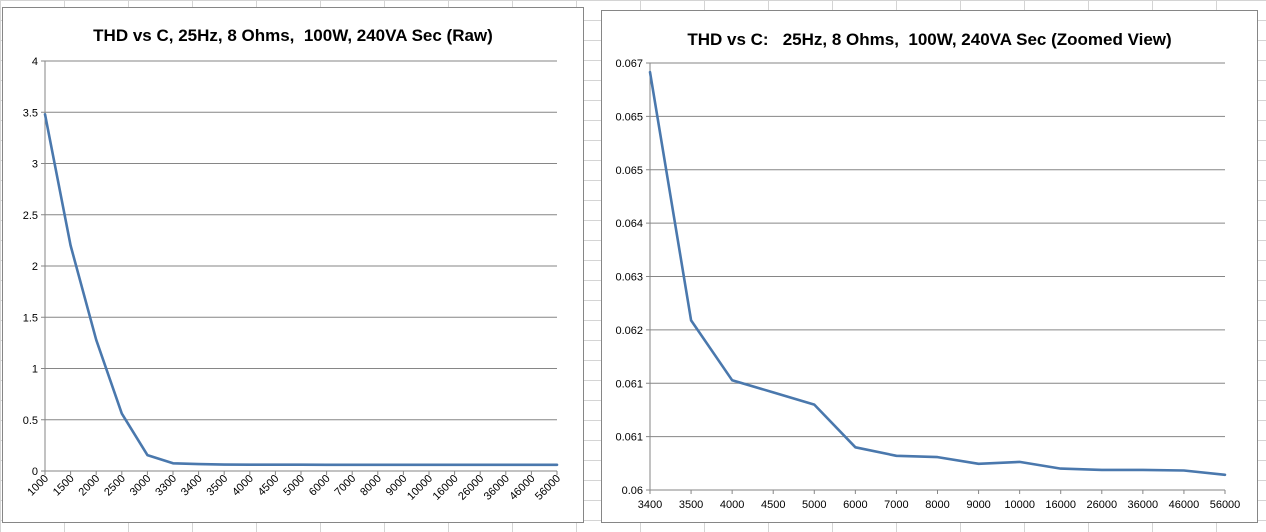 The width and height of the screenshot is (1266, 532). What do you see at coordinates (629, 224) in the screenshot?
I see `y-tick-label: 0.064` at bounding box center [629, 224].